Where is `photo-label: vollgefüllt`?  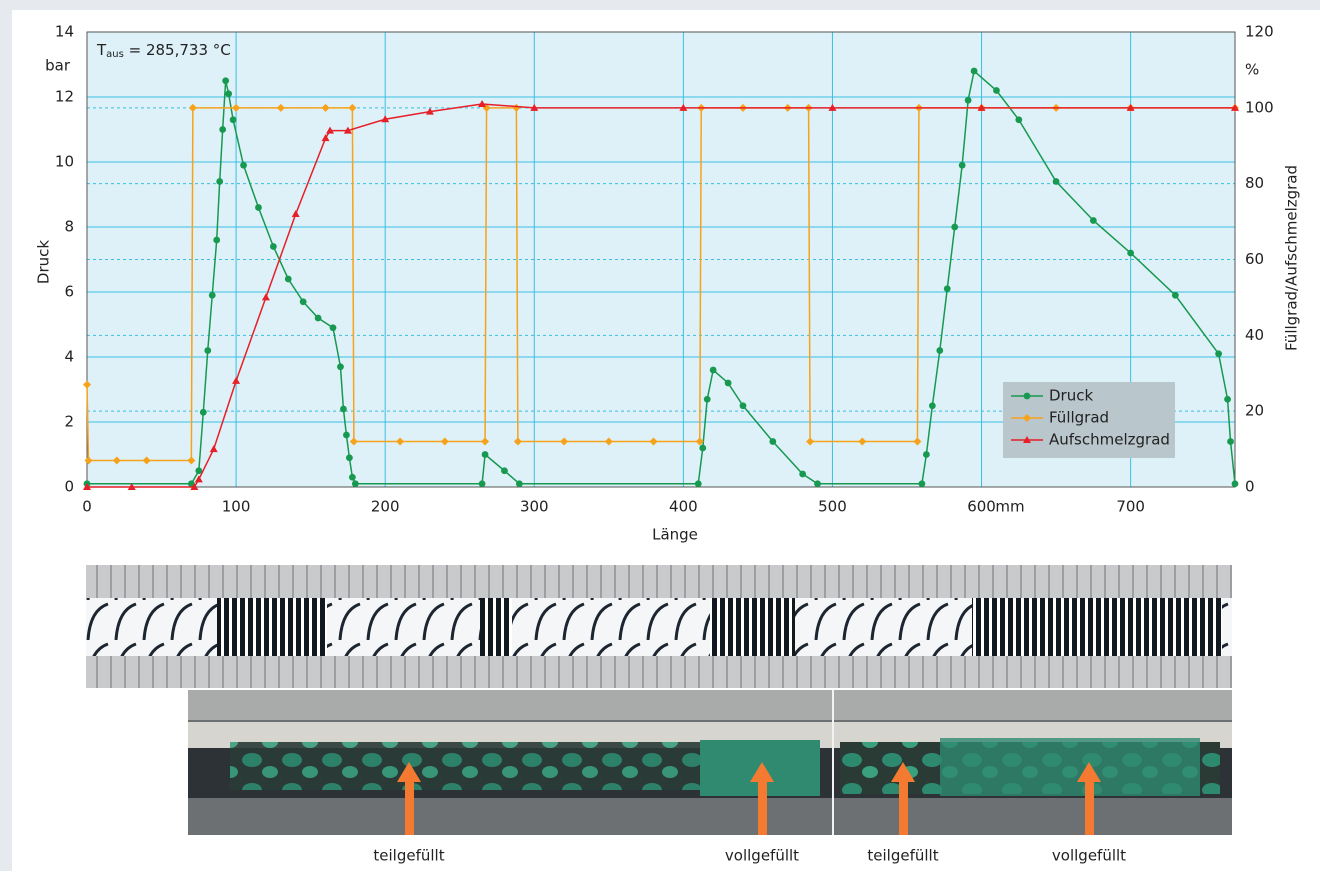 photo-label: vollgefüllt is located at coordinates (762, 856).